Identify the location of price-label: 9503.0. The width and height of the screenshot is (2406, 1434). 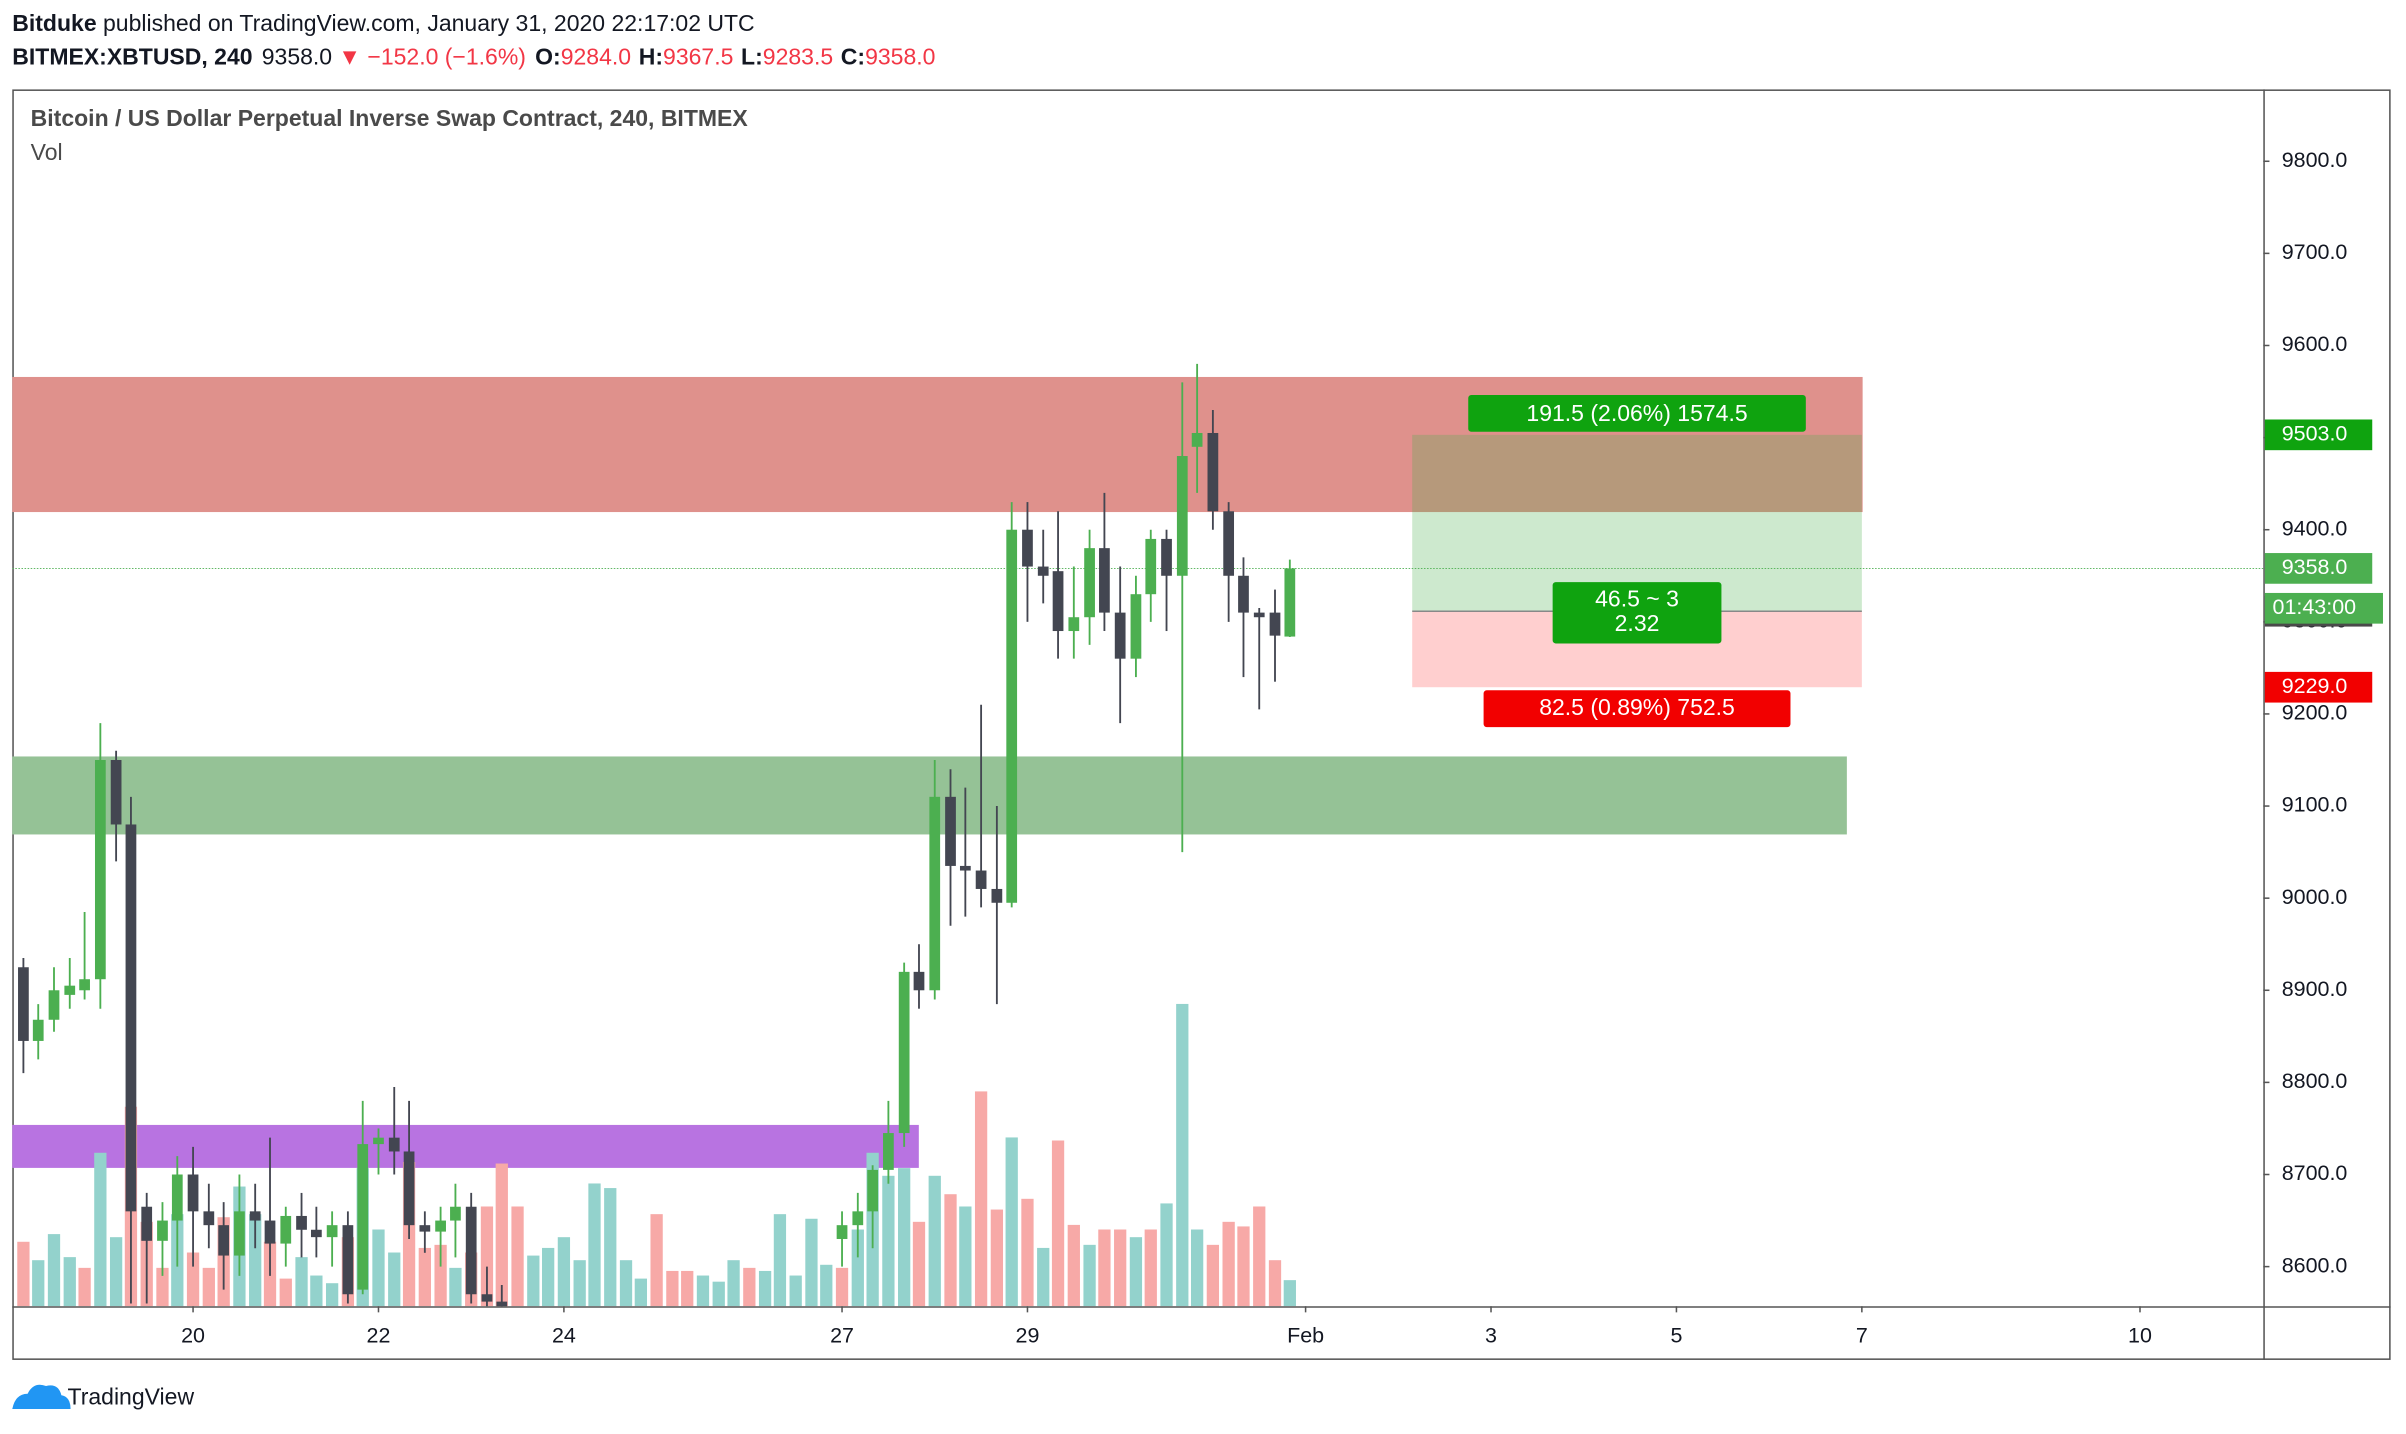
(2315, 434).